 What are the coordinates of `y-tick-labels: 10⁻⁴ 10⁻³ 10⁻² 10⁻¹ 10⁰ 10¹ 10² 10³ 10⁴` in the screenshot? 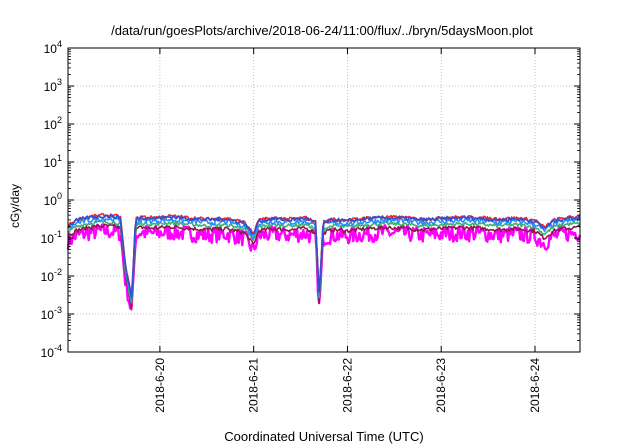 It's located at (51, 199).